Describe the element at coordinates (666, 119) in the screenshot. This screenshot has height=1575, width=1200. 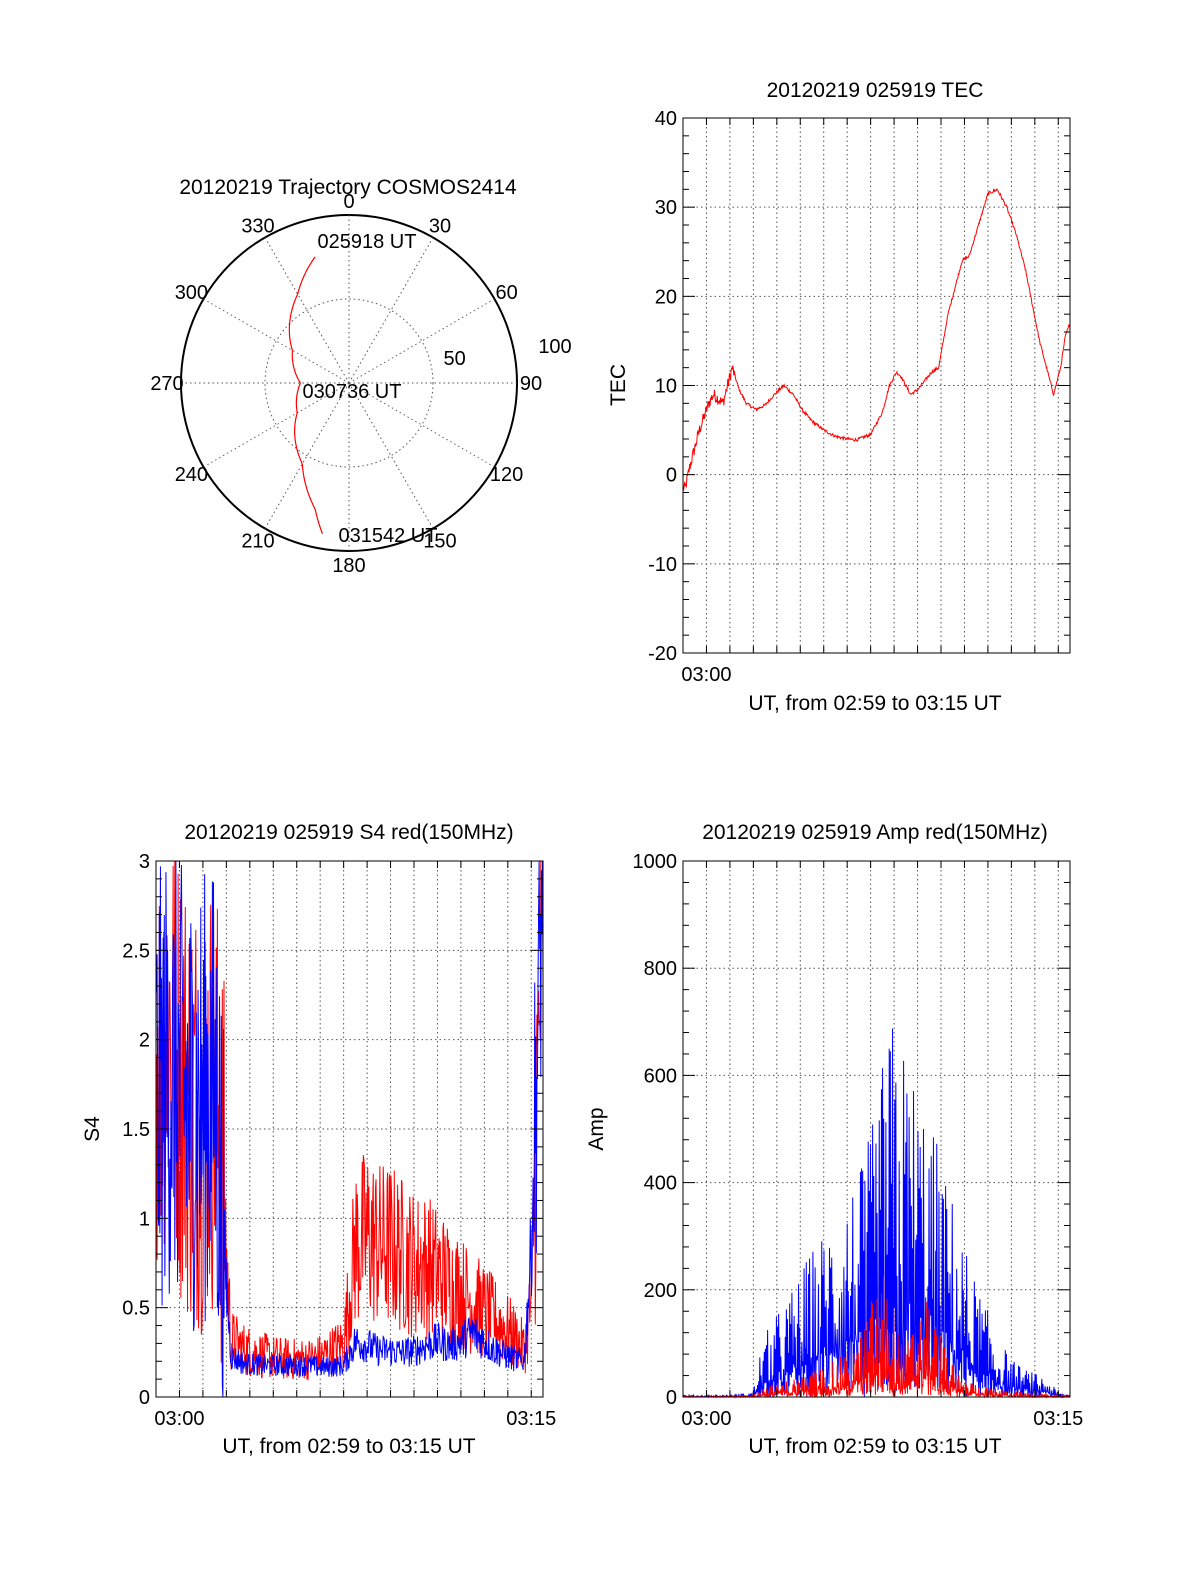
I see `tec-ytick-label: 40` at that location.